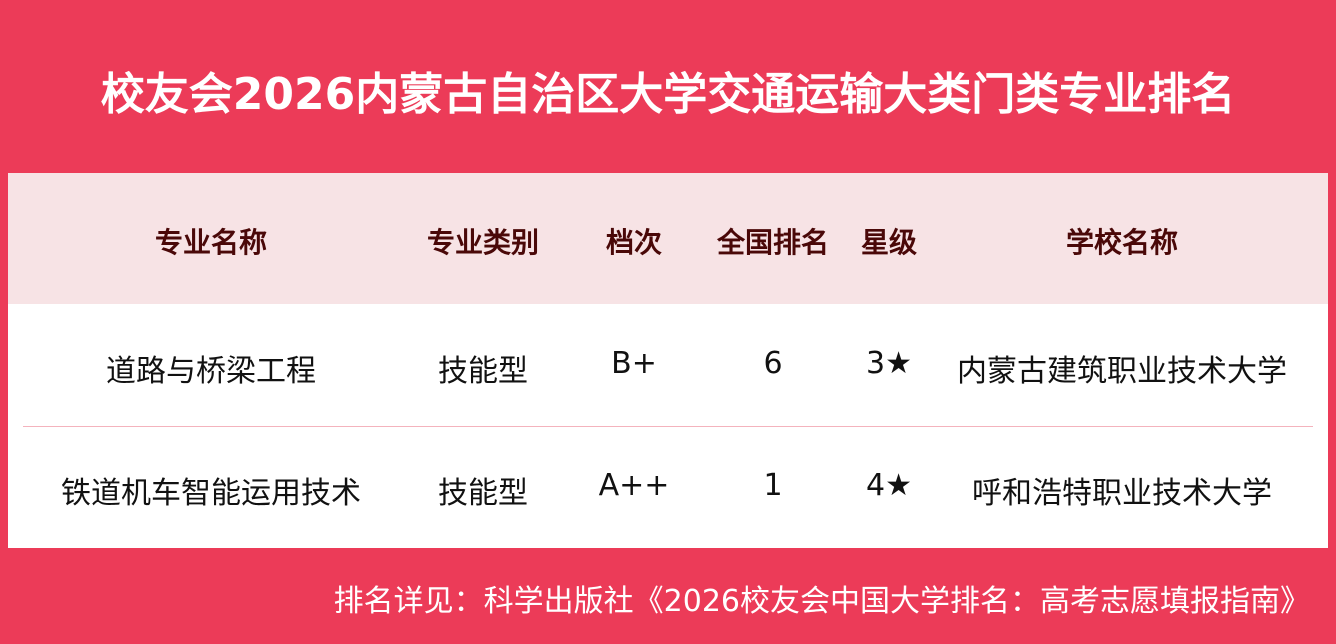 Image resolution: width=1336 pixels, height=644 pixels. Describe the element at coordinates (1122, 493) in the screenshot. I see `school-name: 呼和浩特职业技术大学` at that location.